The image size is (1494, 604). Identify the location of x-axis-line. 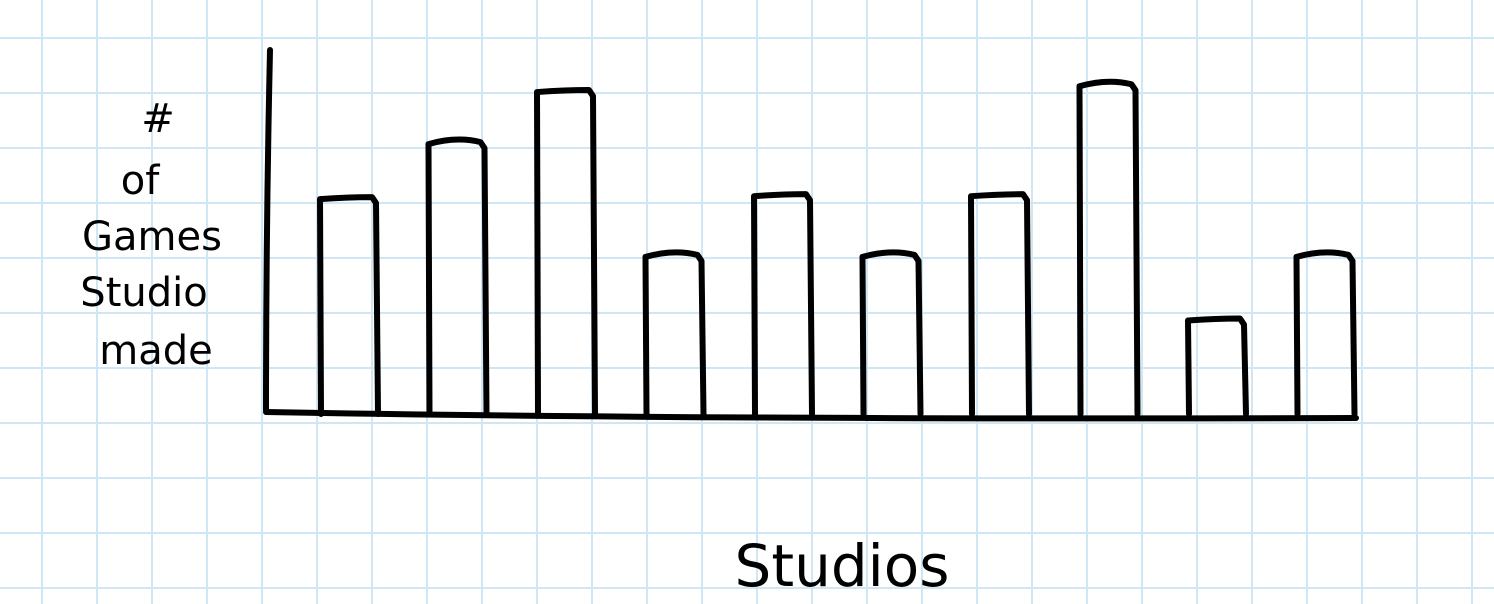
(811, 415).